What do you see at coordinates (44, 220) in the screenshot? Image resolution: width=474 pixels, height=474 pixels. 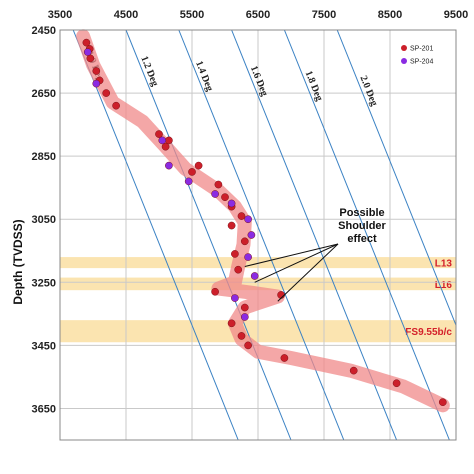 I see `y-tick-label: 3050` at bounding box center [44, 220].